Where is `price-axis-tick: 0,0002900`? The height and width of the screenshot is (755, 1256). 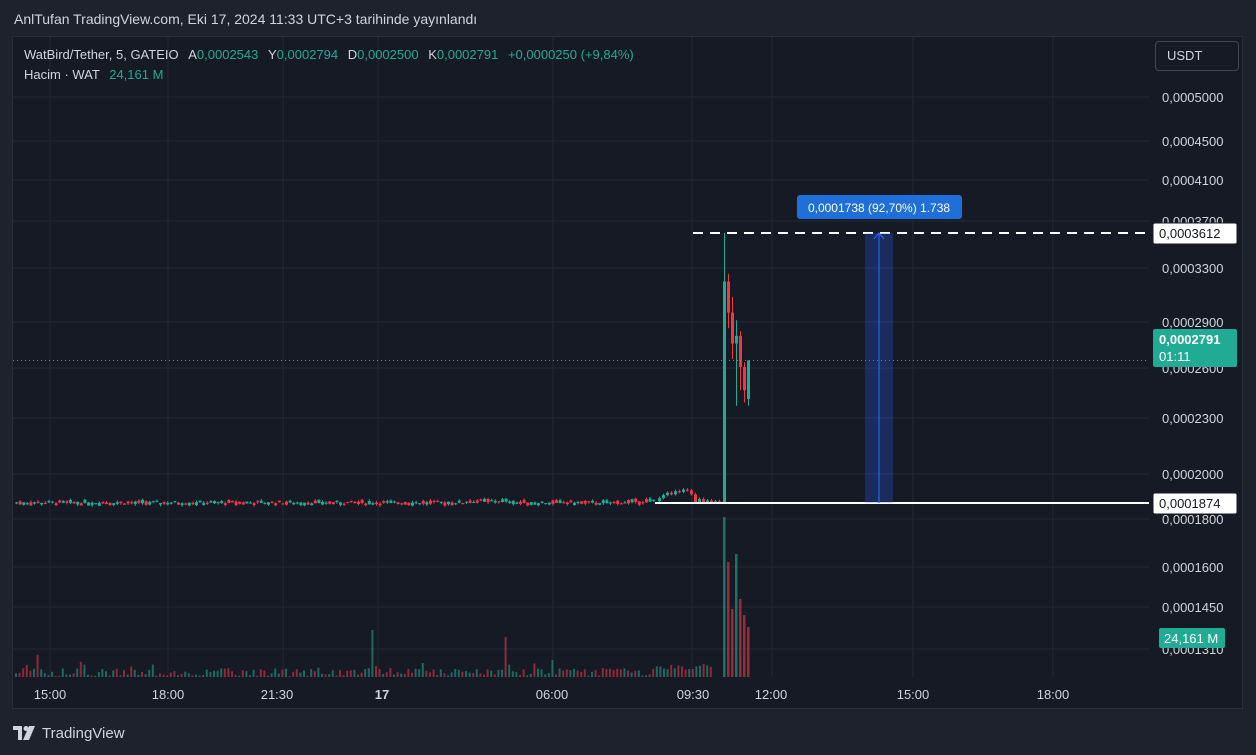
price-axis-tick: 0,0002900 is located at coordinates (1192, 322).